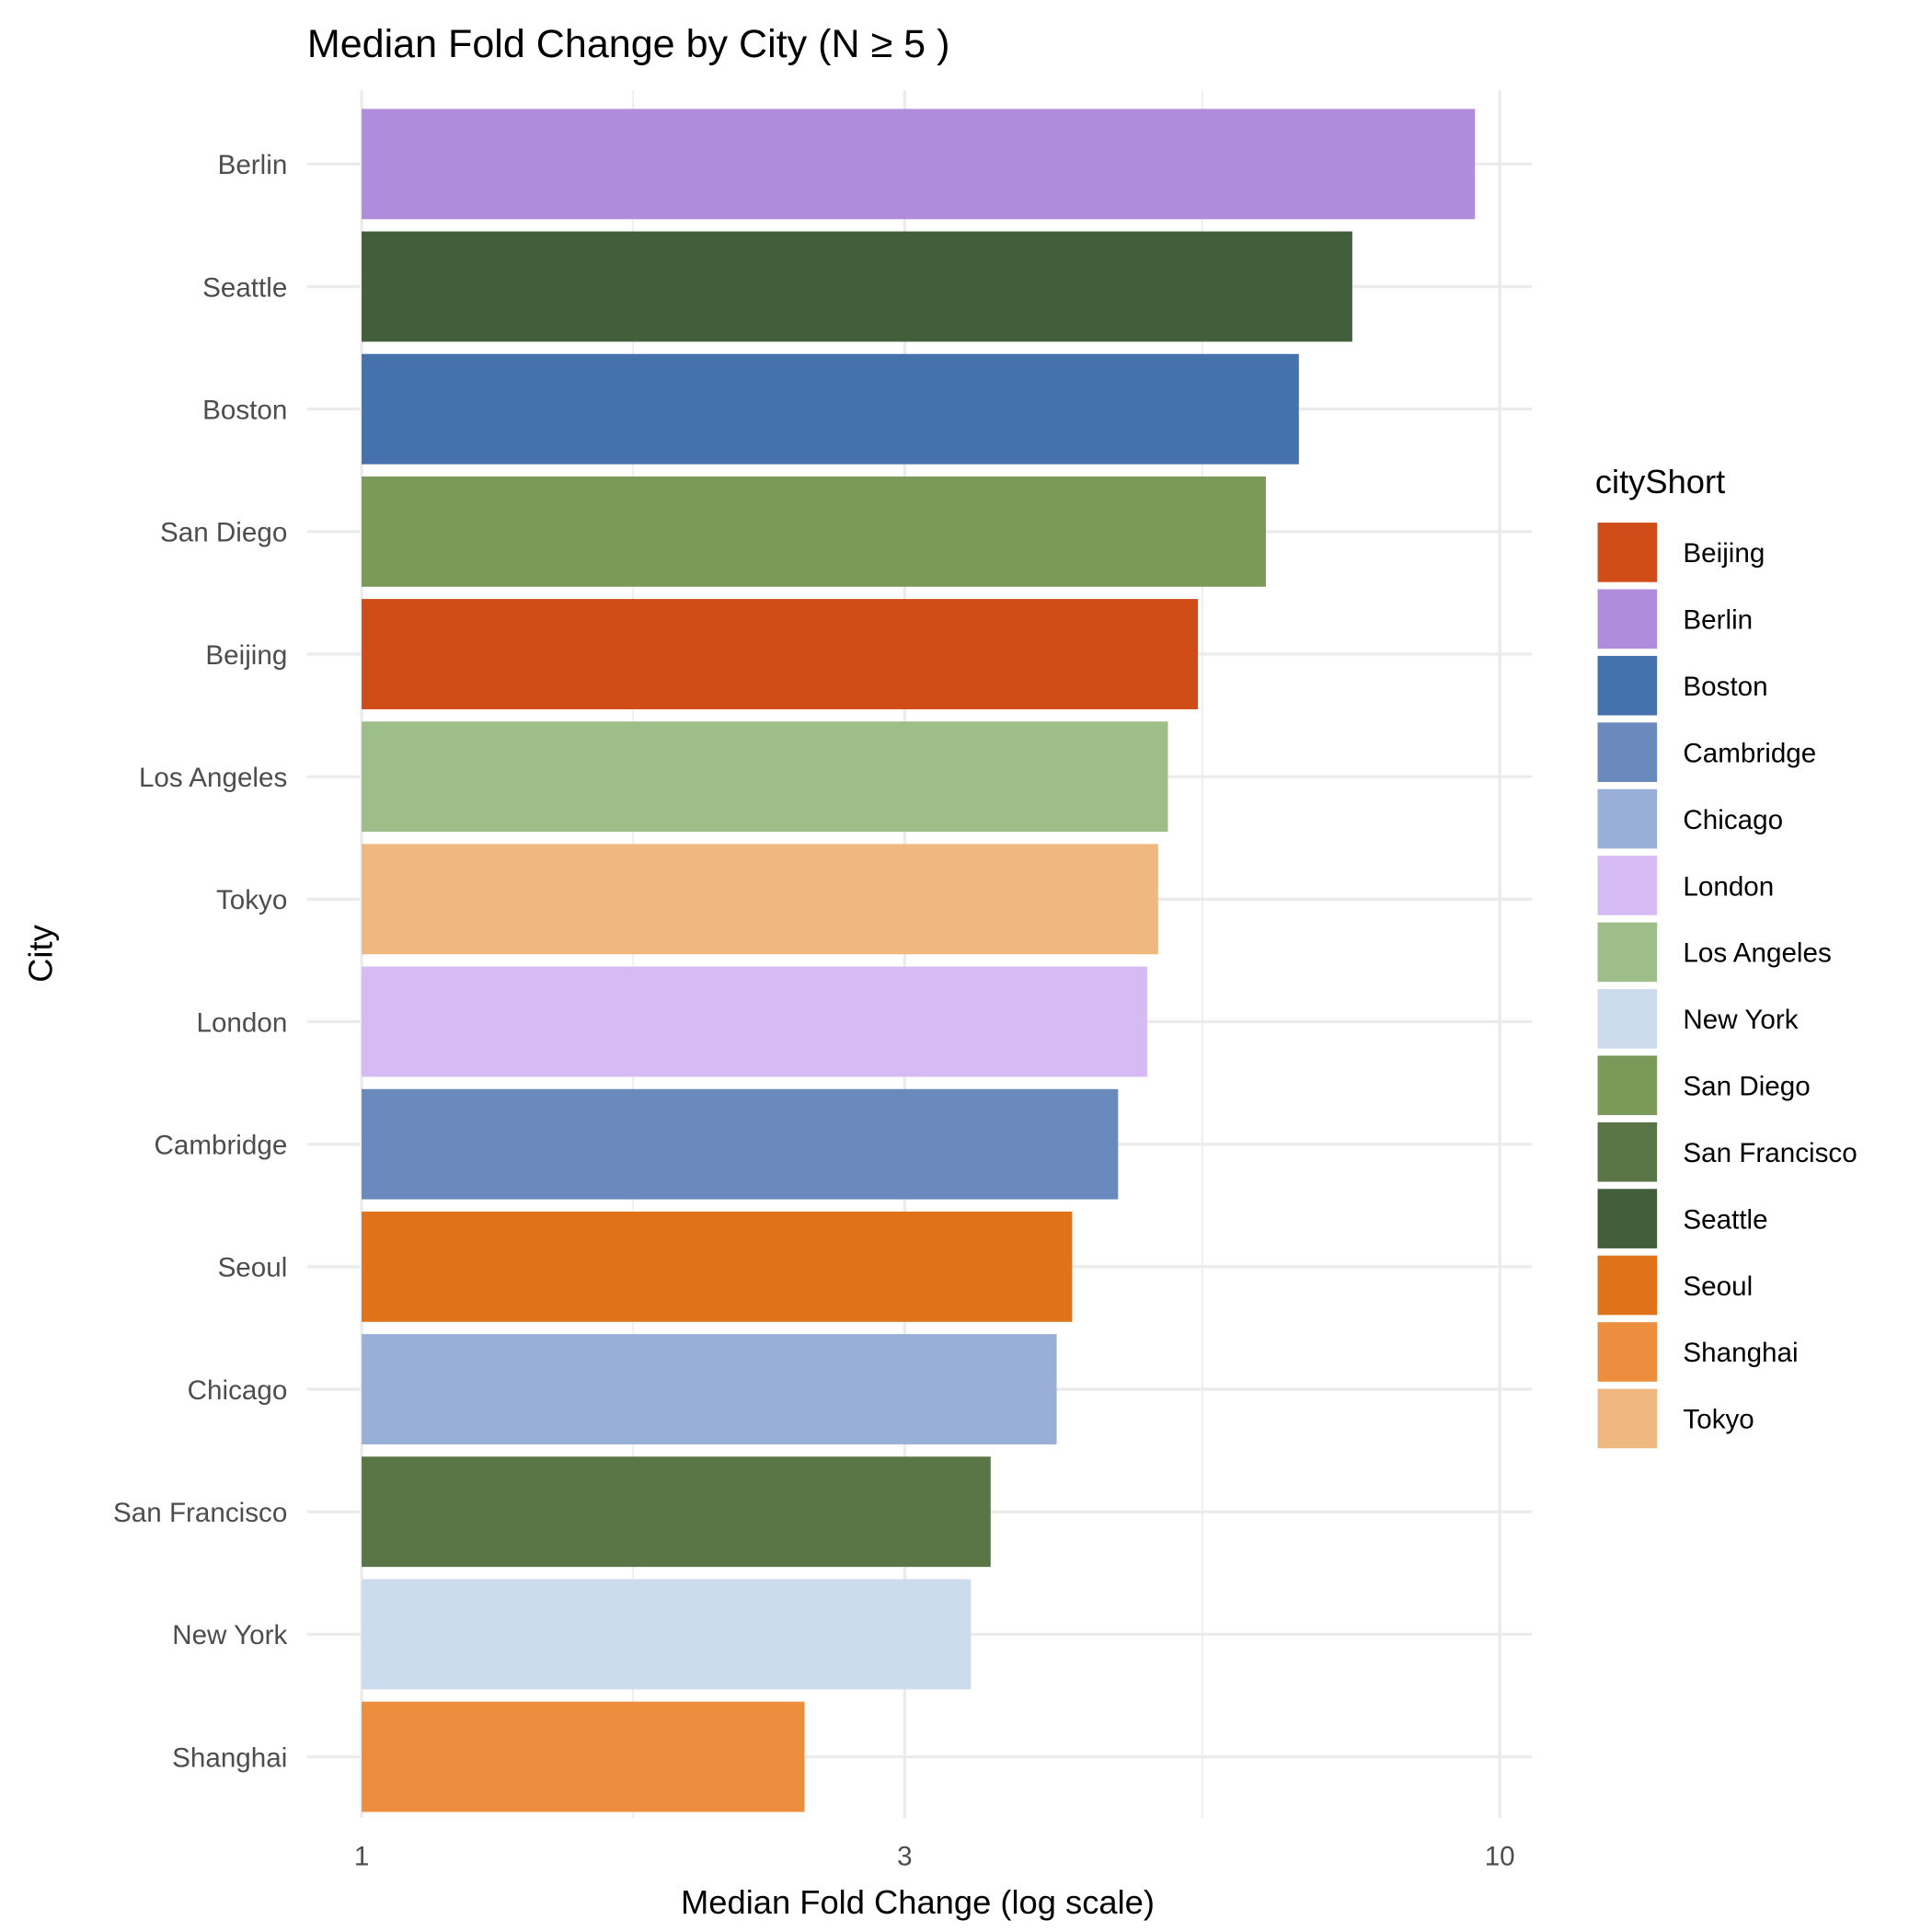 This screenshot has width=1932, height=1932. I want to click on bar-san-francisco, so click(676, 1512).